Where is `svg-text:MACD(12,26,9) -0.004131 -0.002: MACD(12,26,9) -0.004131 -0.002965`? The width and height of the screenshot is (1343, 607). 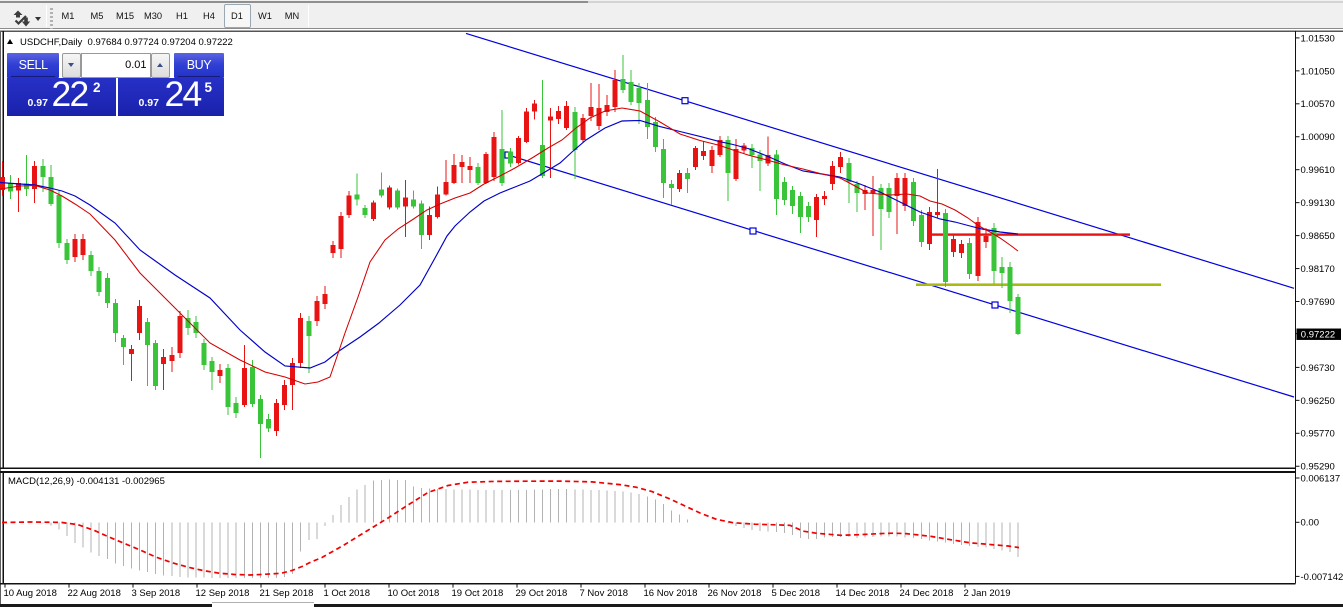 svg-text:MACD(12,26,9) -0.004131 -0.002: MACD(12,26,9) -0.004131 -0.002965 is located at coordinates (86, 481).